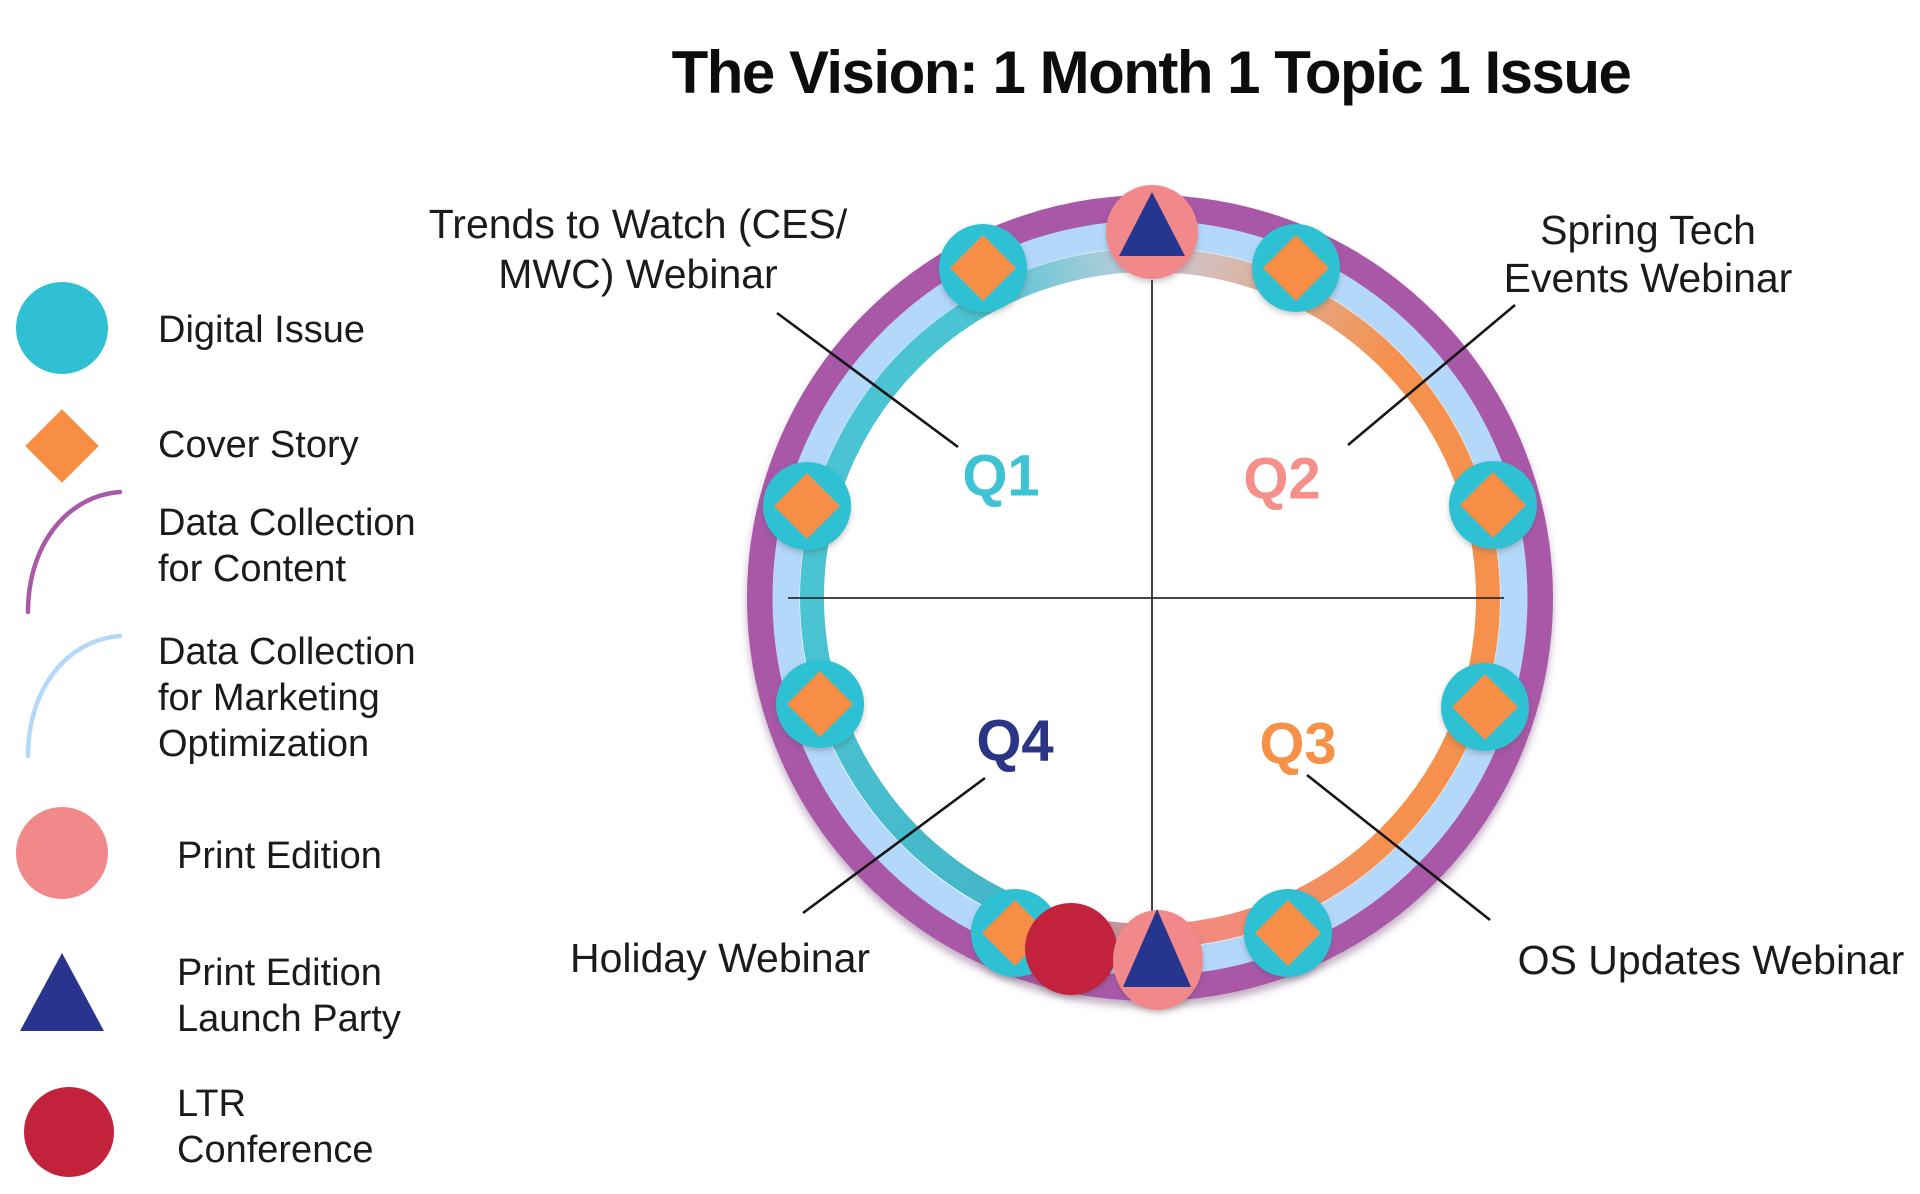 This screenshot has height=1194, width=1920. Describe the element at coordinates (1071, 949) in the screenshot. I see `ltr-conference-marker` at that location.